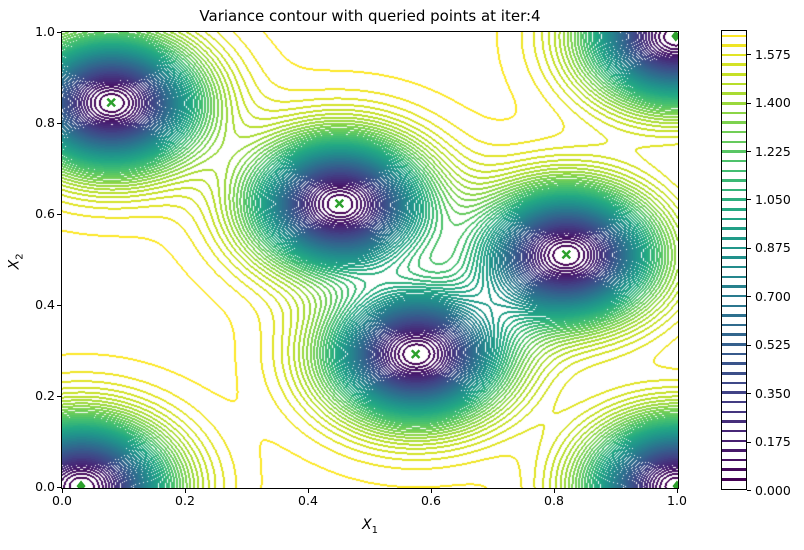  What do you see at coordinates (773, 54) in the screenshot?
I see `colorbar-tick-label: 1.575` at bounding box center [773, 54].